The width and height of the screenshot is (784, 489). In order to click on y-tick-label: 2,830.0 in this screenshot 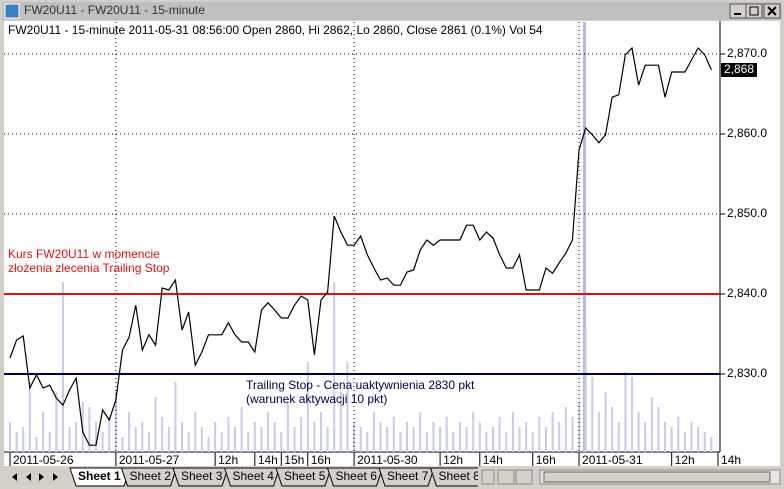, I will do `click(747, 373)`.